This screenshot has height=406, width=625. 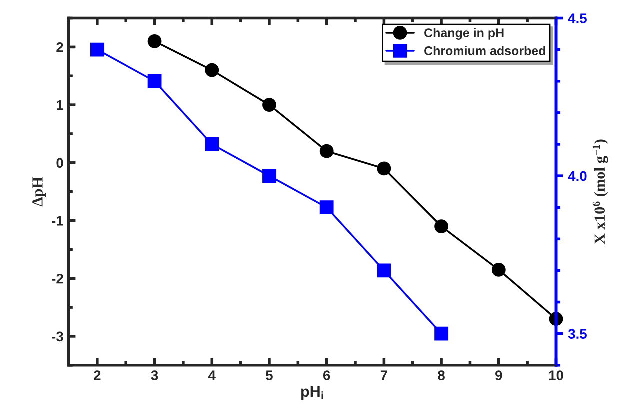 I want to click on x-tick-label: 8, so click(x=441, y=375).